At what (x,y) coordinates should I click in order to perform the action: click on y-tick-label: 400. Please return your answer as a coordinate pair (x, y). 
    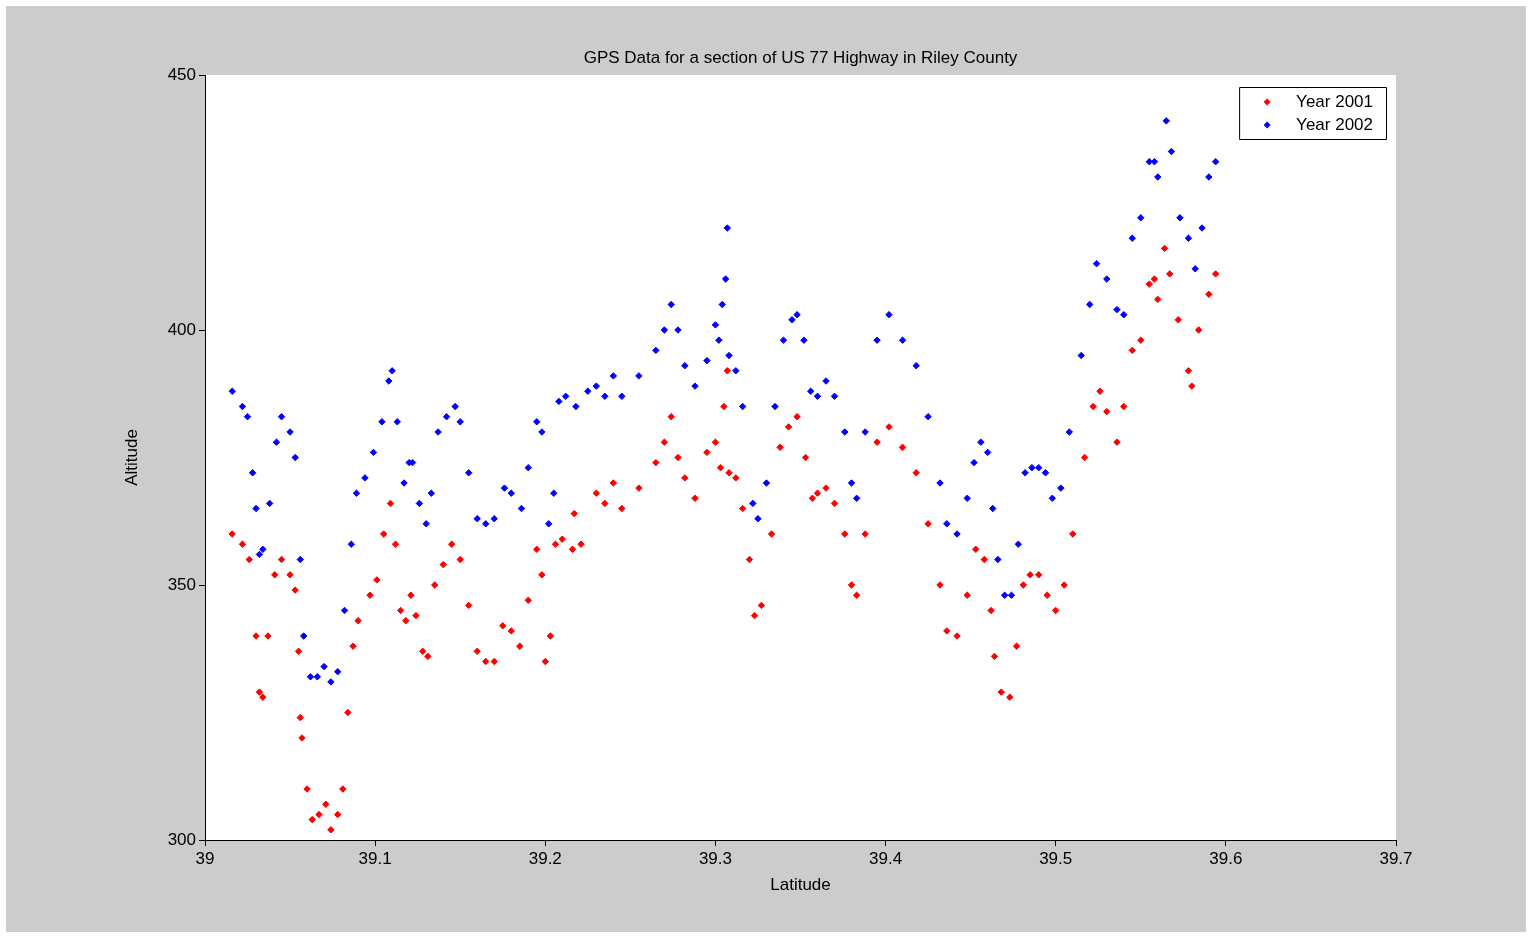
    Looking at the image, I should click on (181, 329).